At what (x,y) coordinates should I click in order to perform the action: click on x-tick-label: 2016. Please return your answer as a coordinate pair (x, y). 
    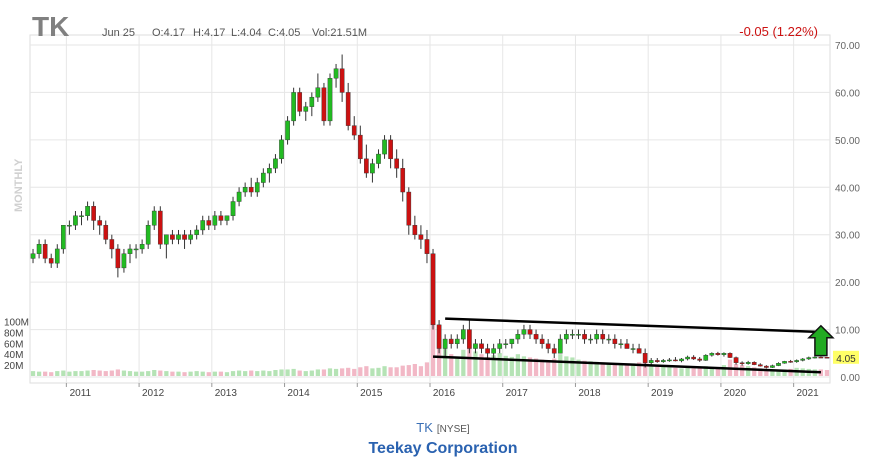
    Looking at the image, I should click on (444, 393).